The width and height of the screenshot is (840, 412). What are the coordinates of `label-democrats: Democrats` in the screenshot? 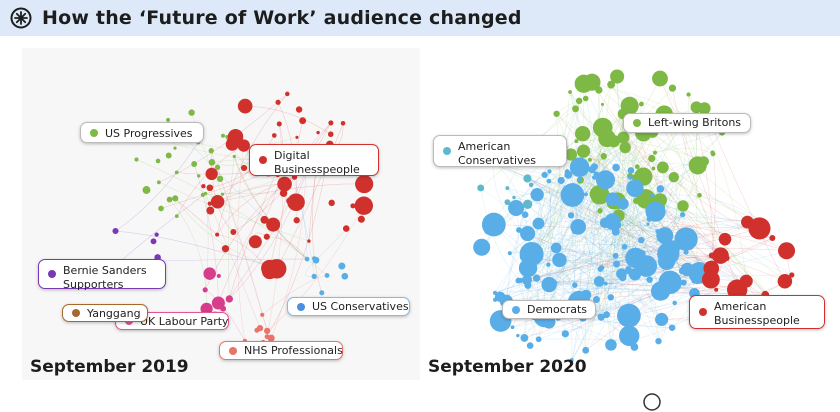 It's located at (549, 309).